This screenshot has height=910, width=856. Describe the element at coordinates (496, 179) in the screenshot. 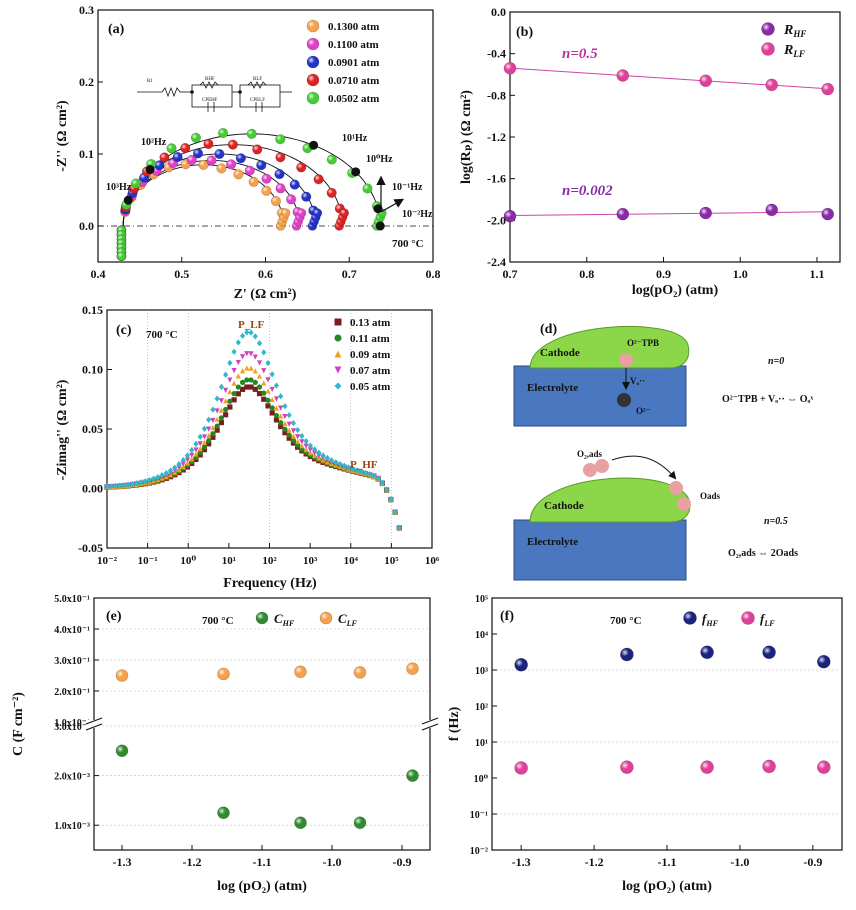

I see `y-tick-label: -1.6` at that location.